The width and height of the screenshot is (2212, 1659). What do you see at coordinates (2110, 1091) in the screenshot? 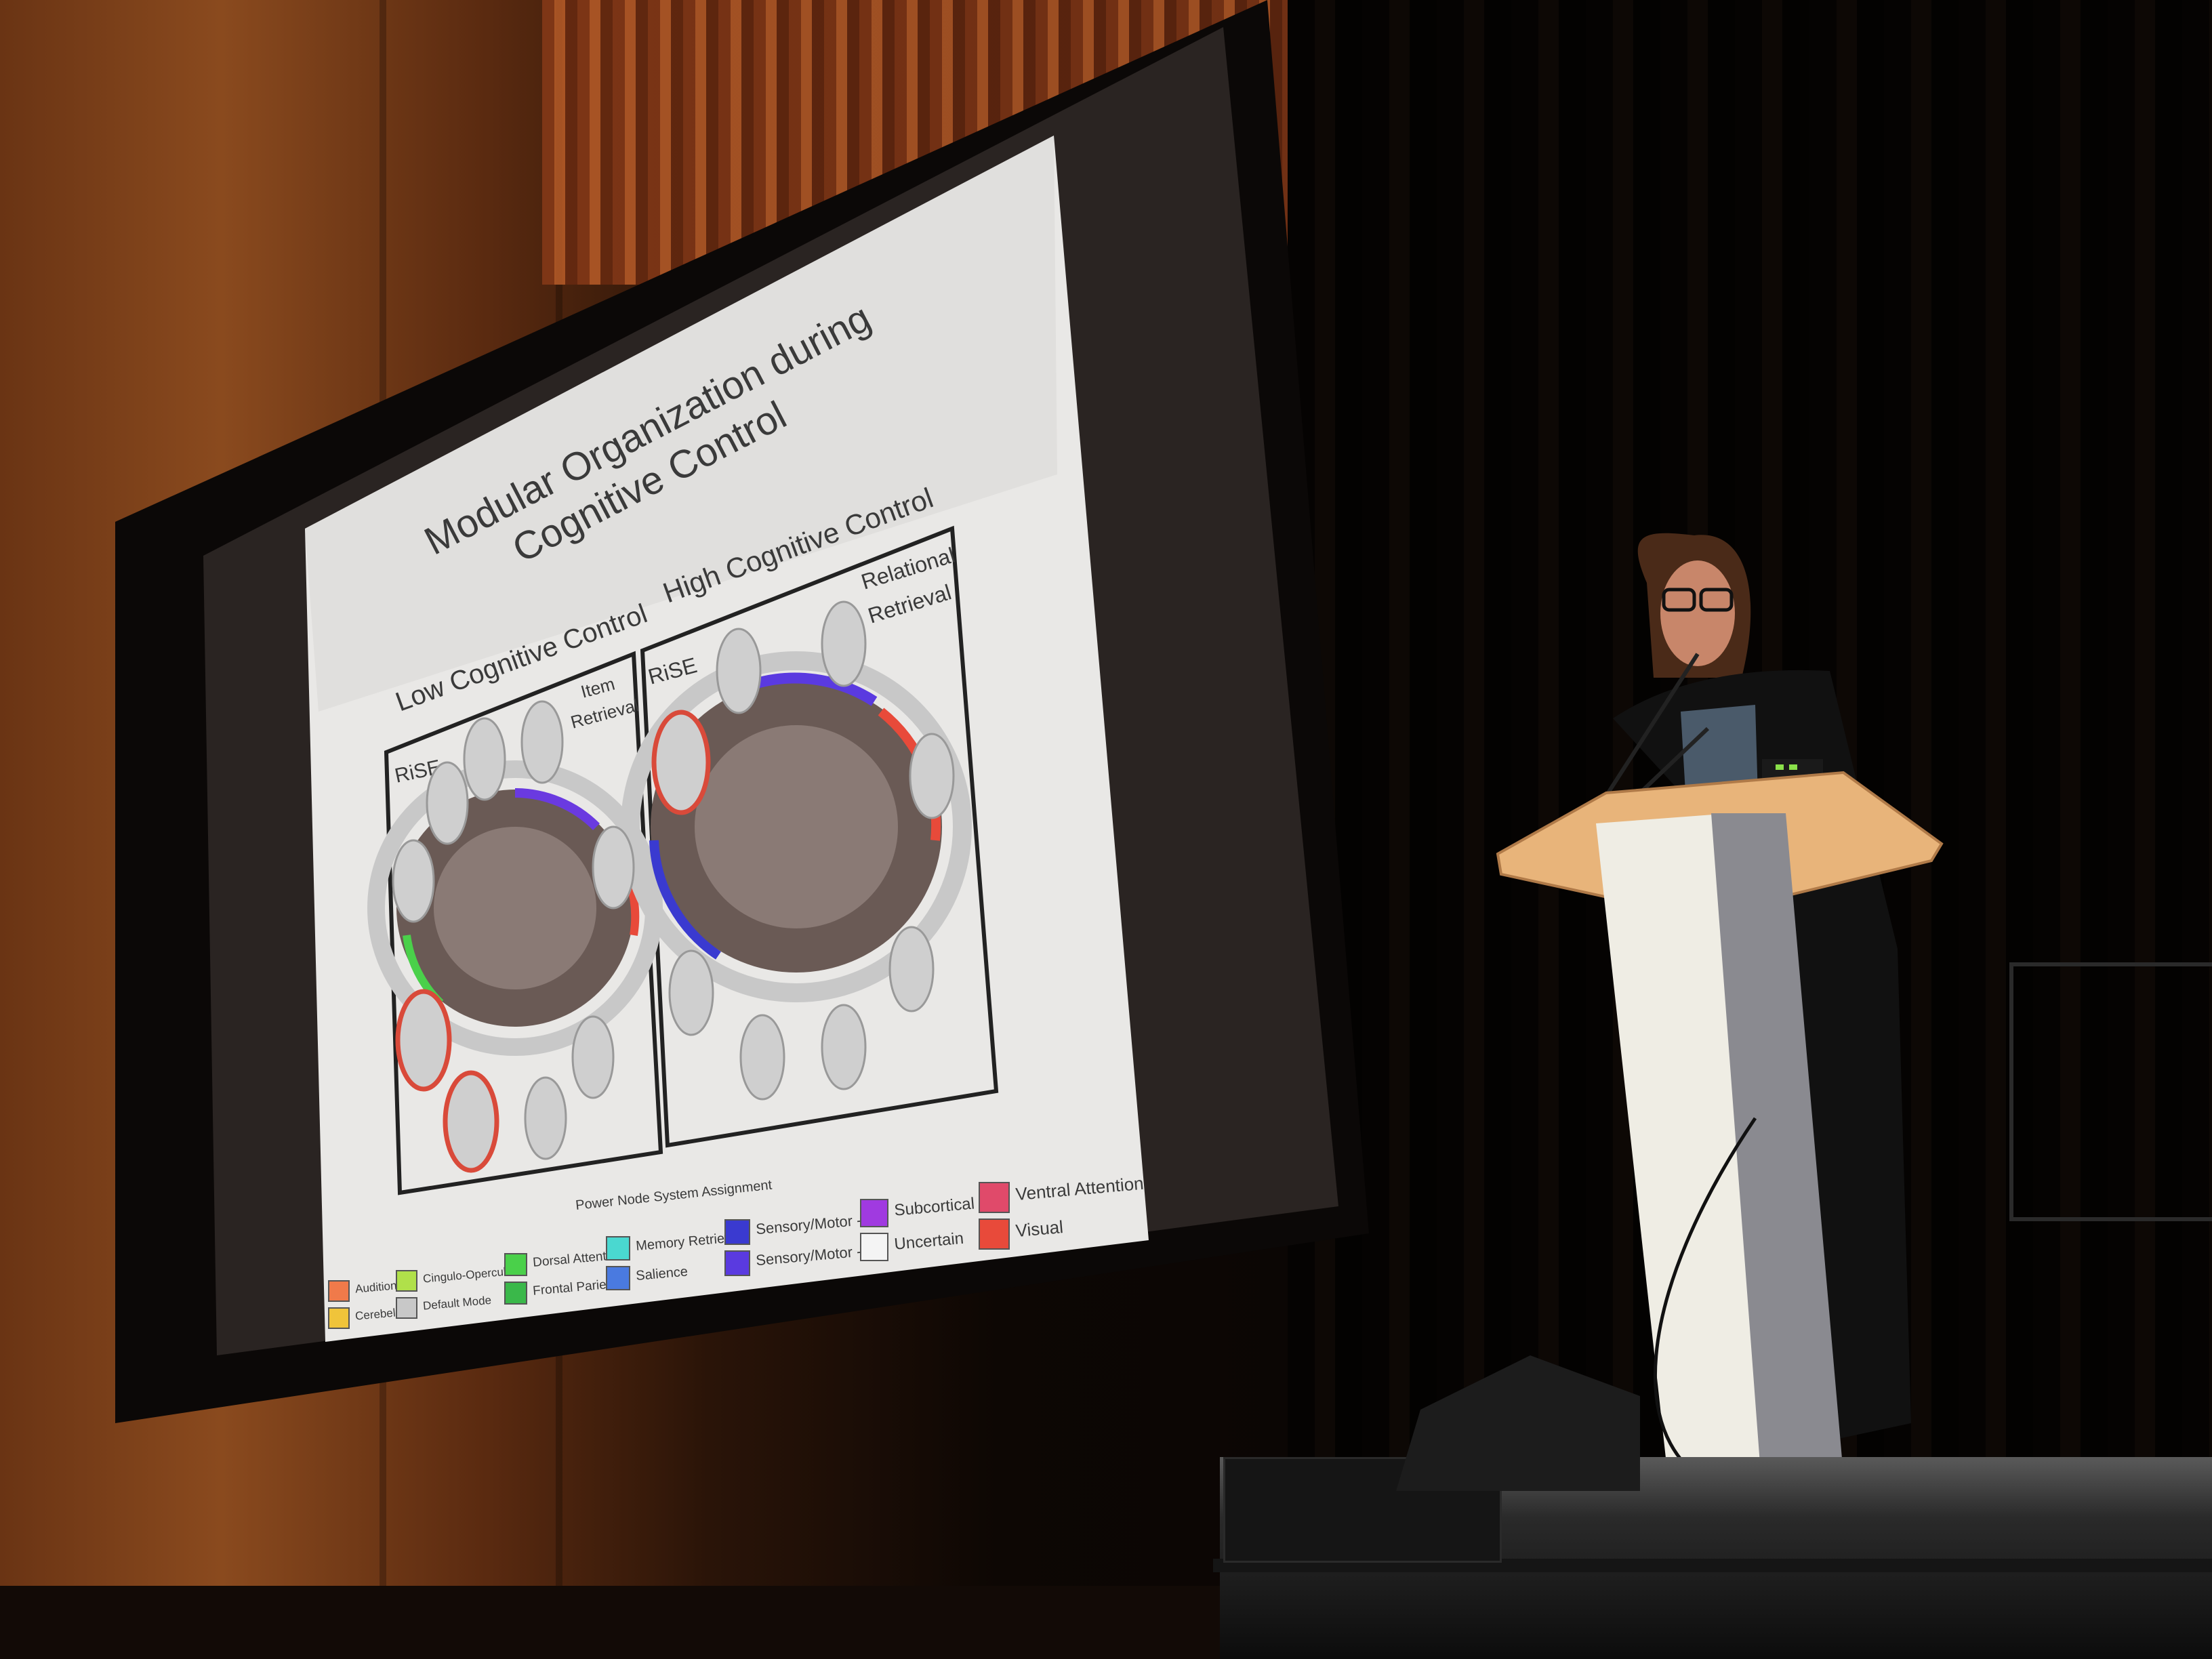
I see `stage-railing` at bounding box center [2110, 1091].